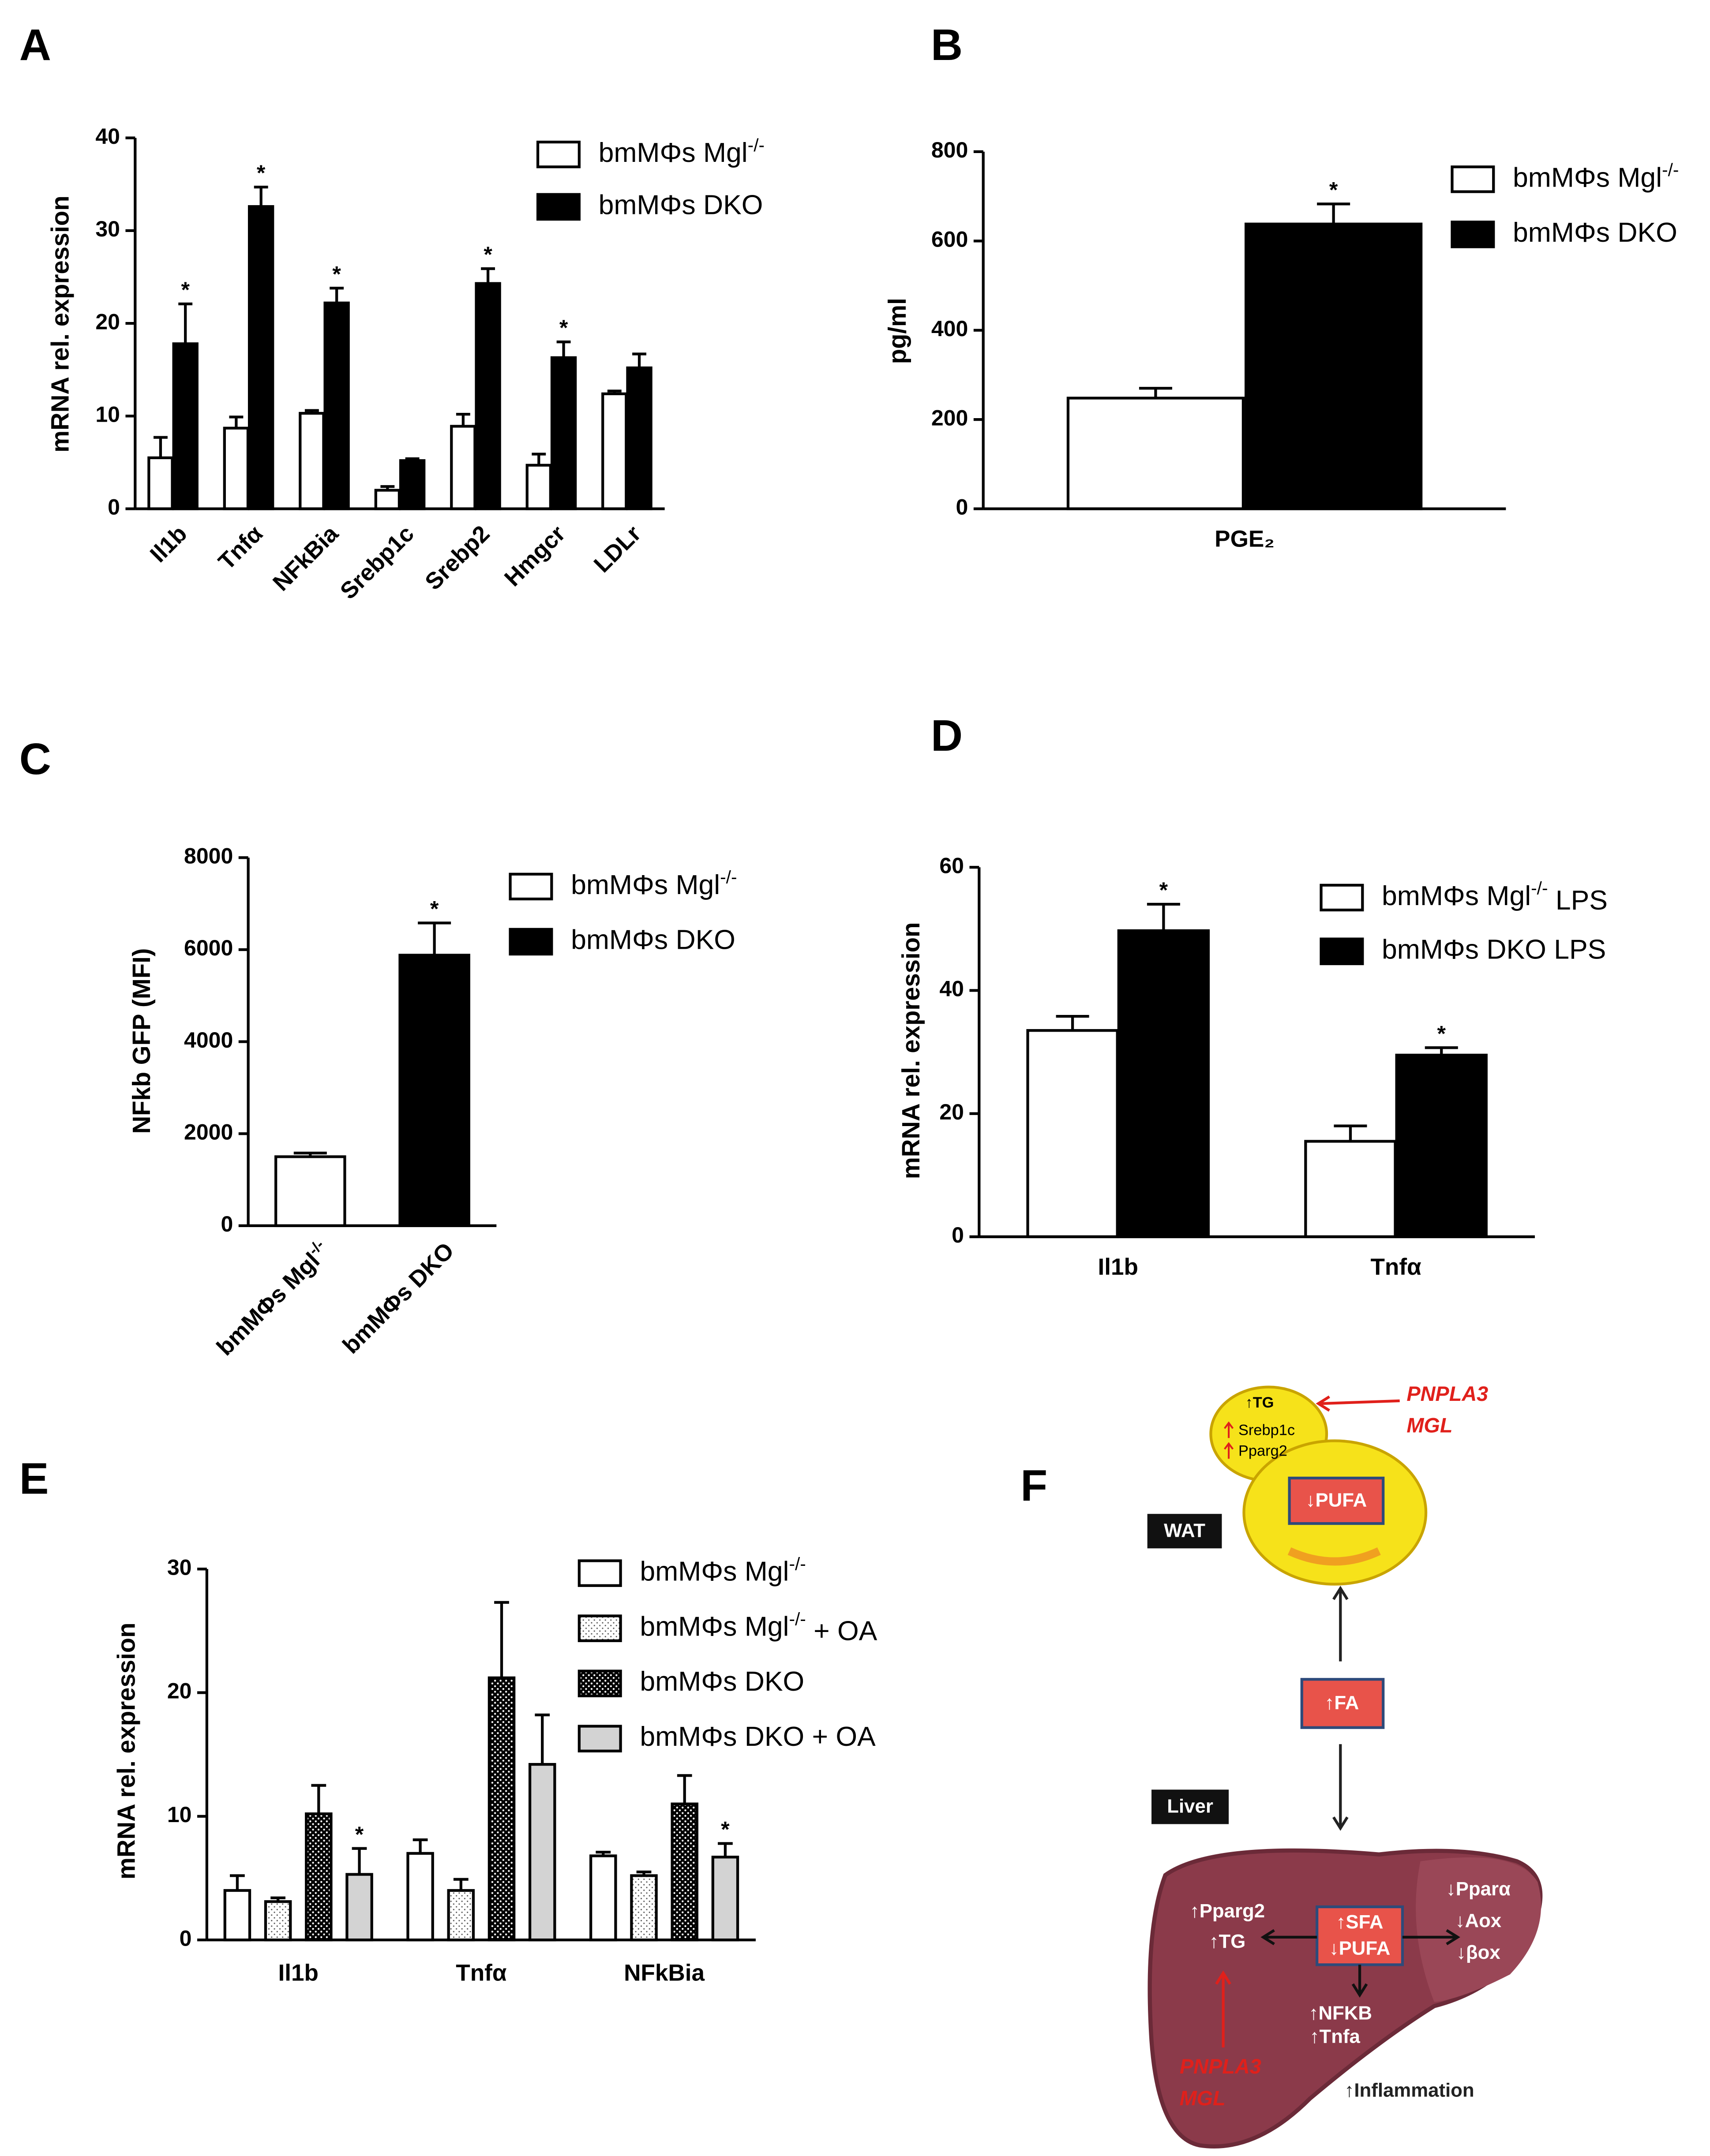  I want to click on liver-lobe, so click(1478, 1929).